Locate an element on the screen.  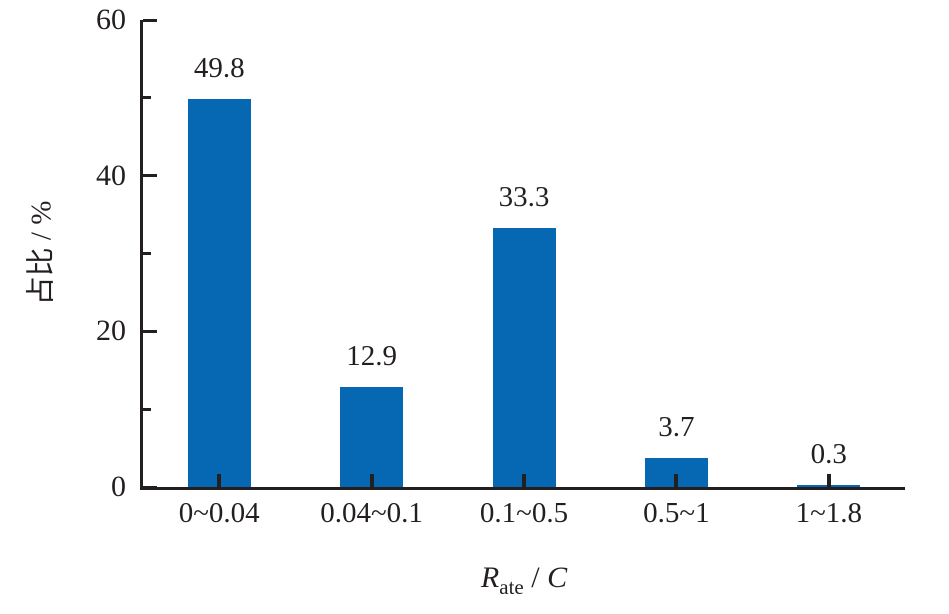
x-axis-variable-subscript: ate is located at coordinates (511, 587).